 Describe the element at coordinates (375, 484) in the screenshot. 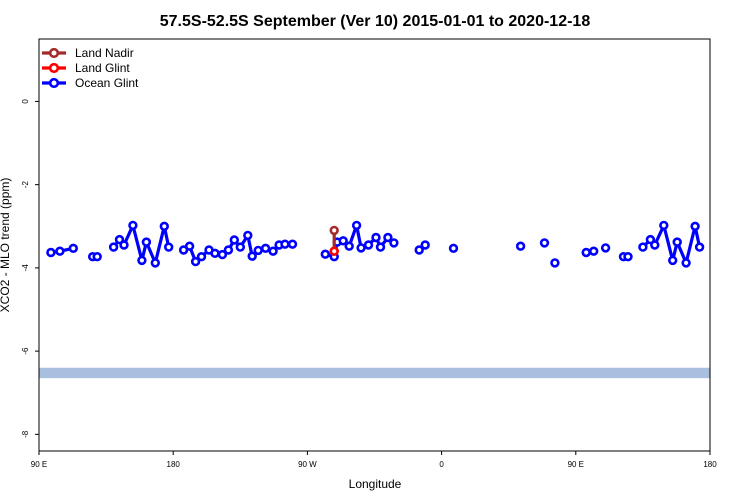

I see `x-axis-label: Longitude` at that location.